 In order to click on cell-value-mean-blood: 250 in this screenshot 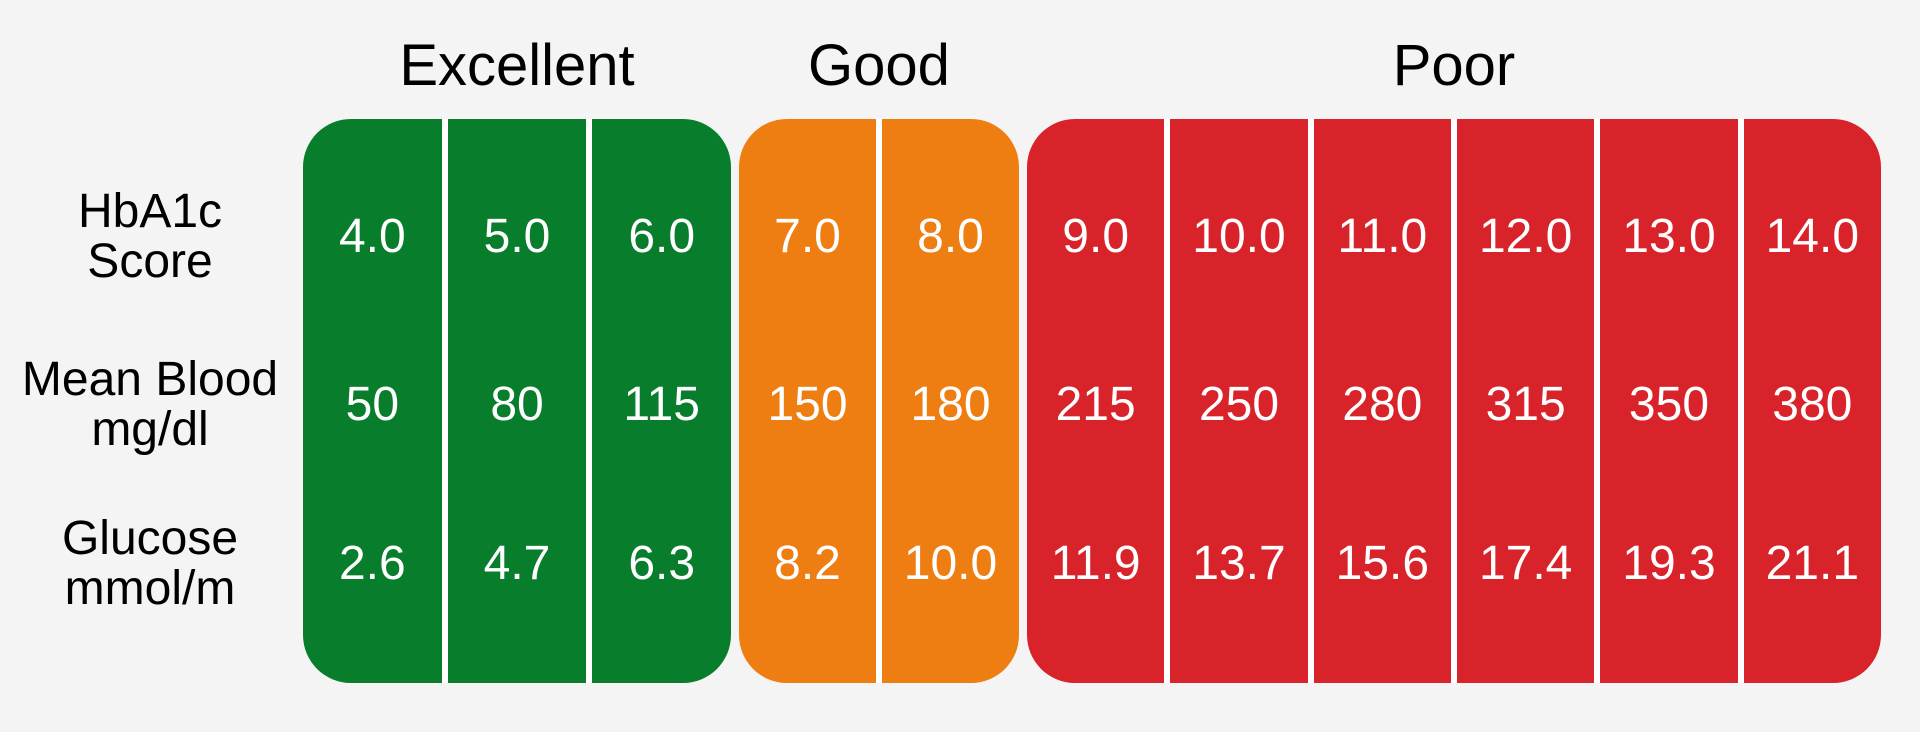, I will do `click(1239, 404)`.